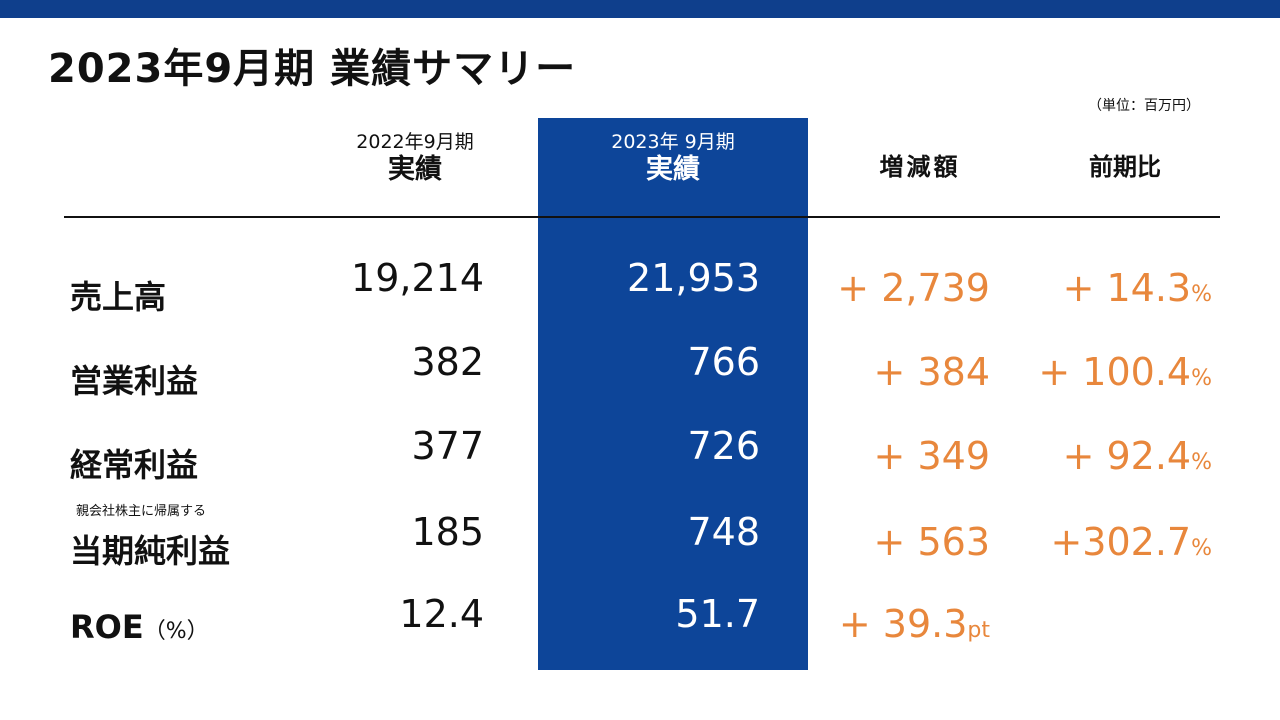  I want to click on ratio-value: + 92.4%, so click(1101, 456).